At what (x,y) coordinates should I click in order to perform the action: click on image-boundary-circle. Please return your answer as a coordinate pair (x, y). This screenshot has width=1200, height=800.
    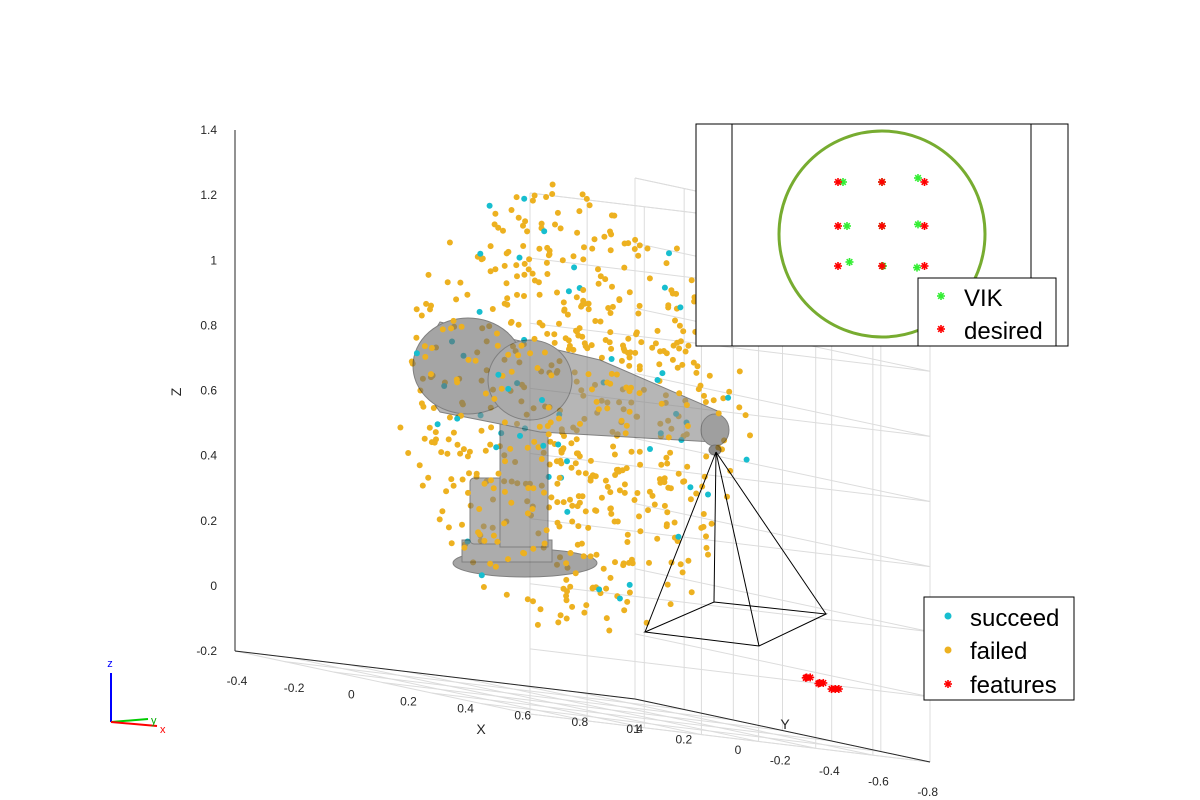
    Looking at the image, I should click on (882, 234).